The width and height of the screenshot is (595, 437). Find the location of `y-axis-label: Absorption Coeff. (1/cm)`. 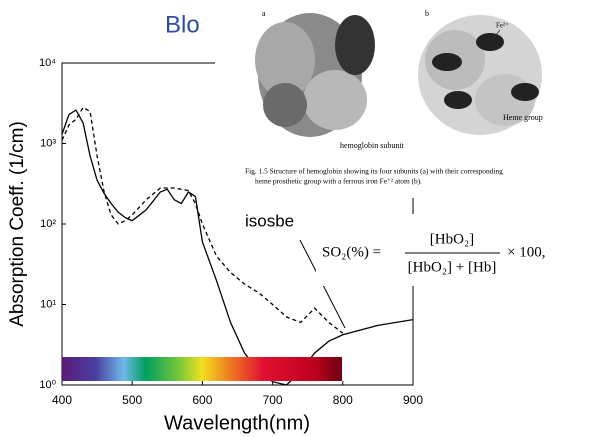

y-axis-label: Absorption Coeff. (1/cm) is located at coordinates (17, 224).